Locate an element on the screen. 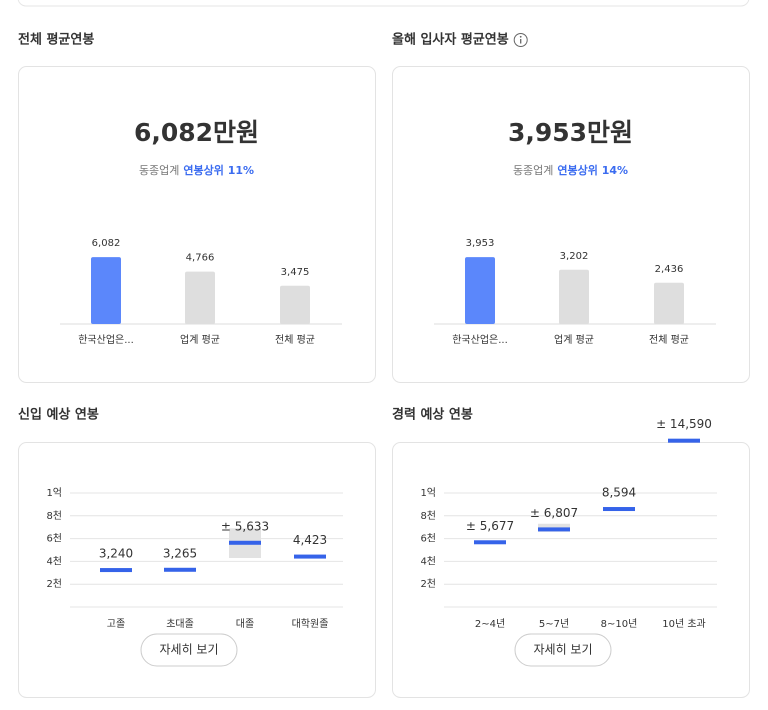 This screenshot has height=710, width=768. subtitle: 동종업계 연봉상위 11% is located at coordinates (196, 170).